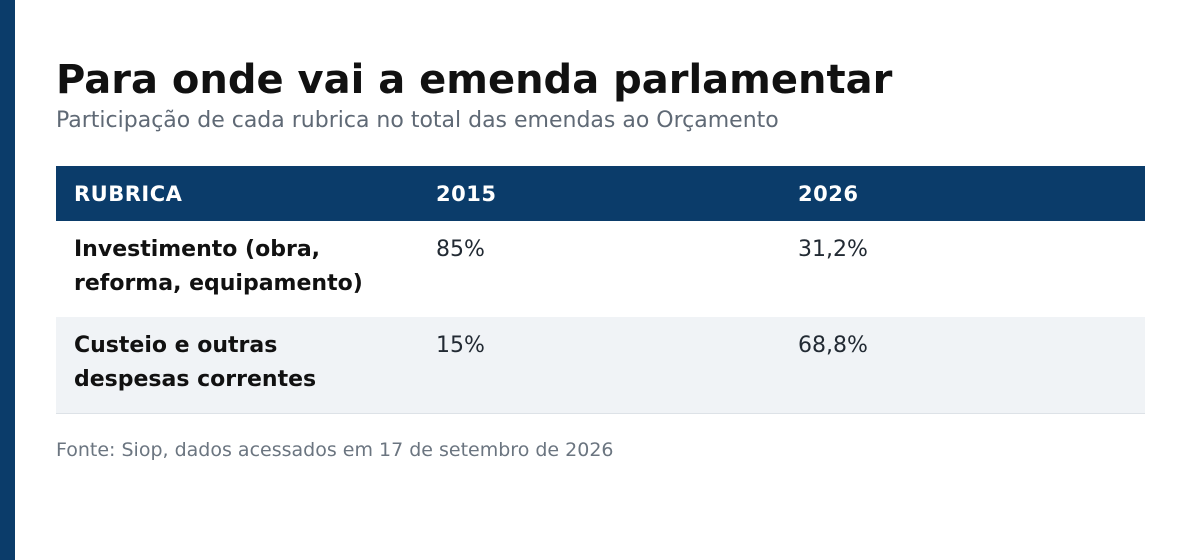  Describe the element at coordinates (474, 80) in the screenshot. I see `chart-title: Para onde vai a emenda parlamentar` at that location.